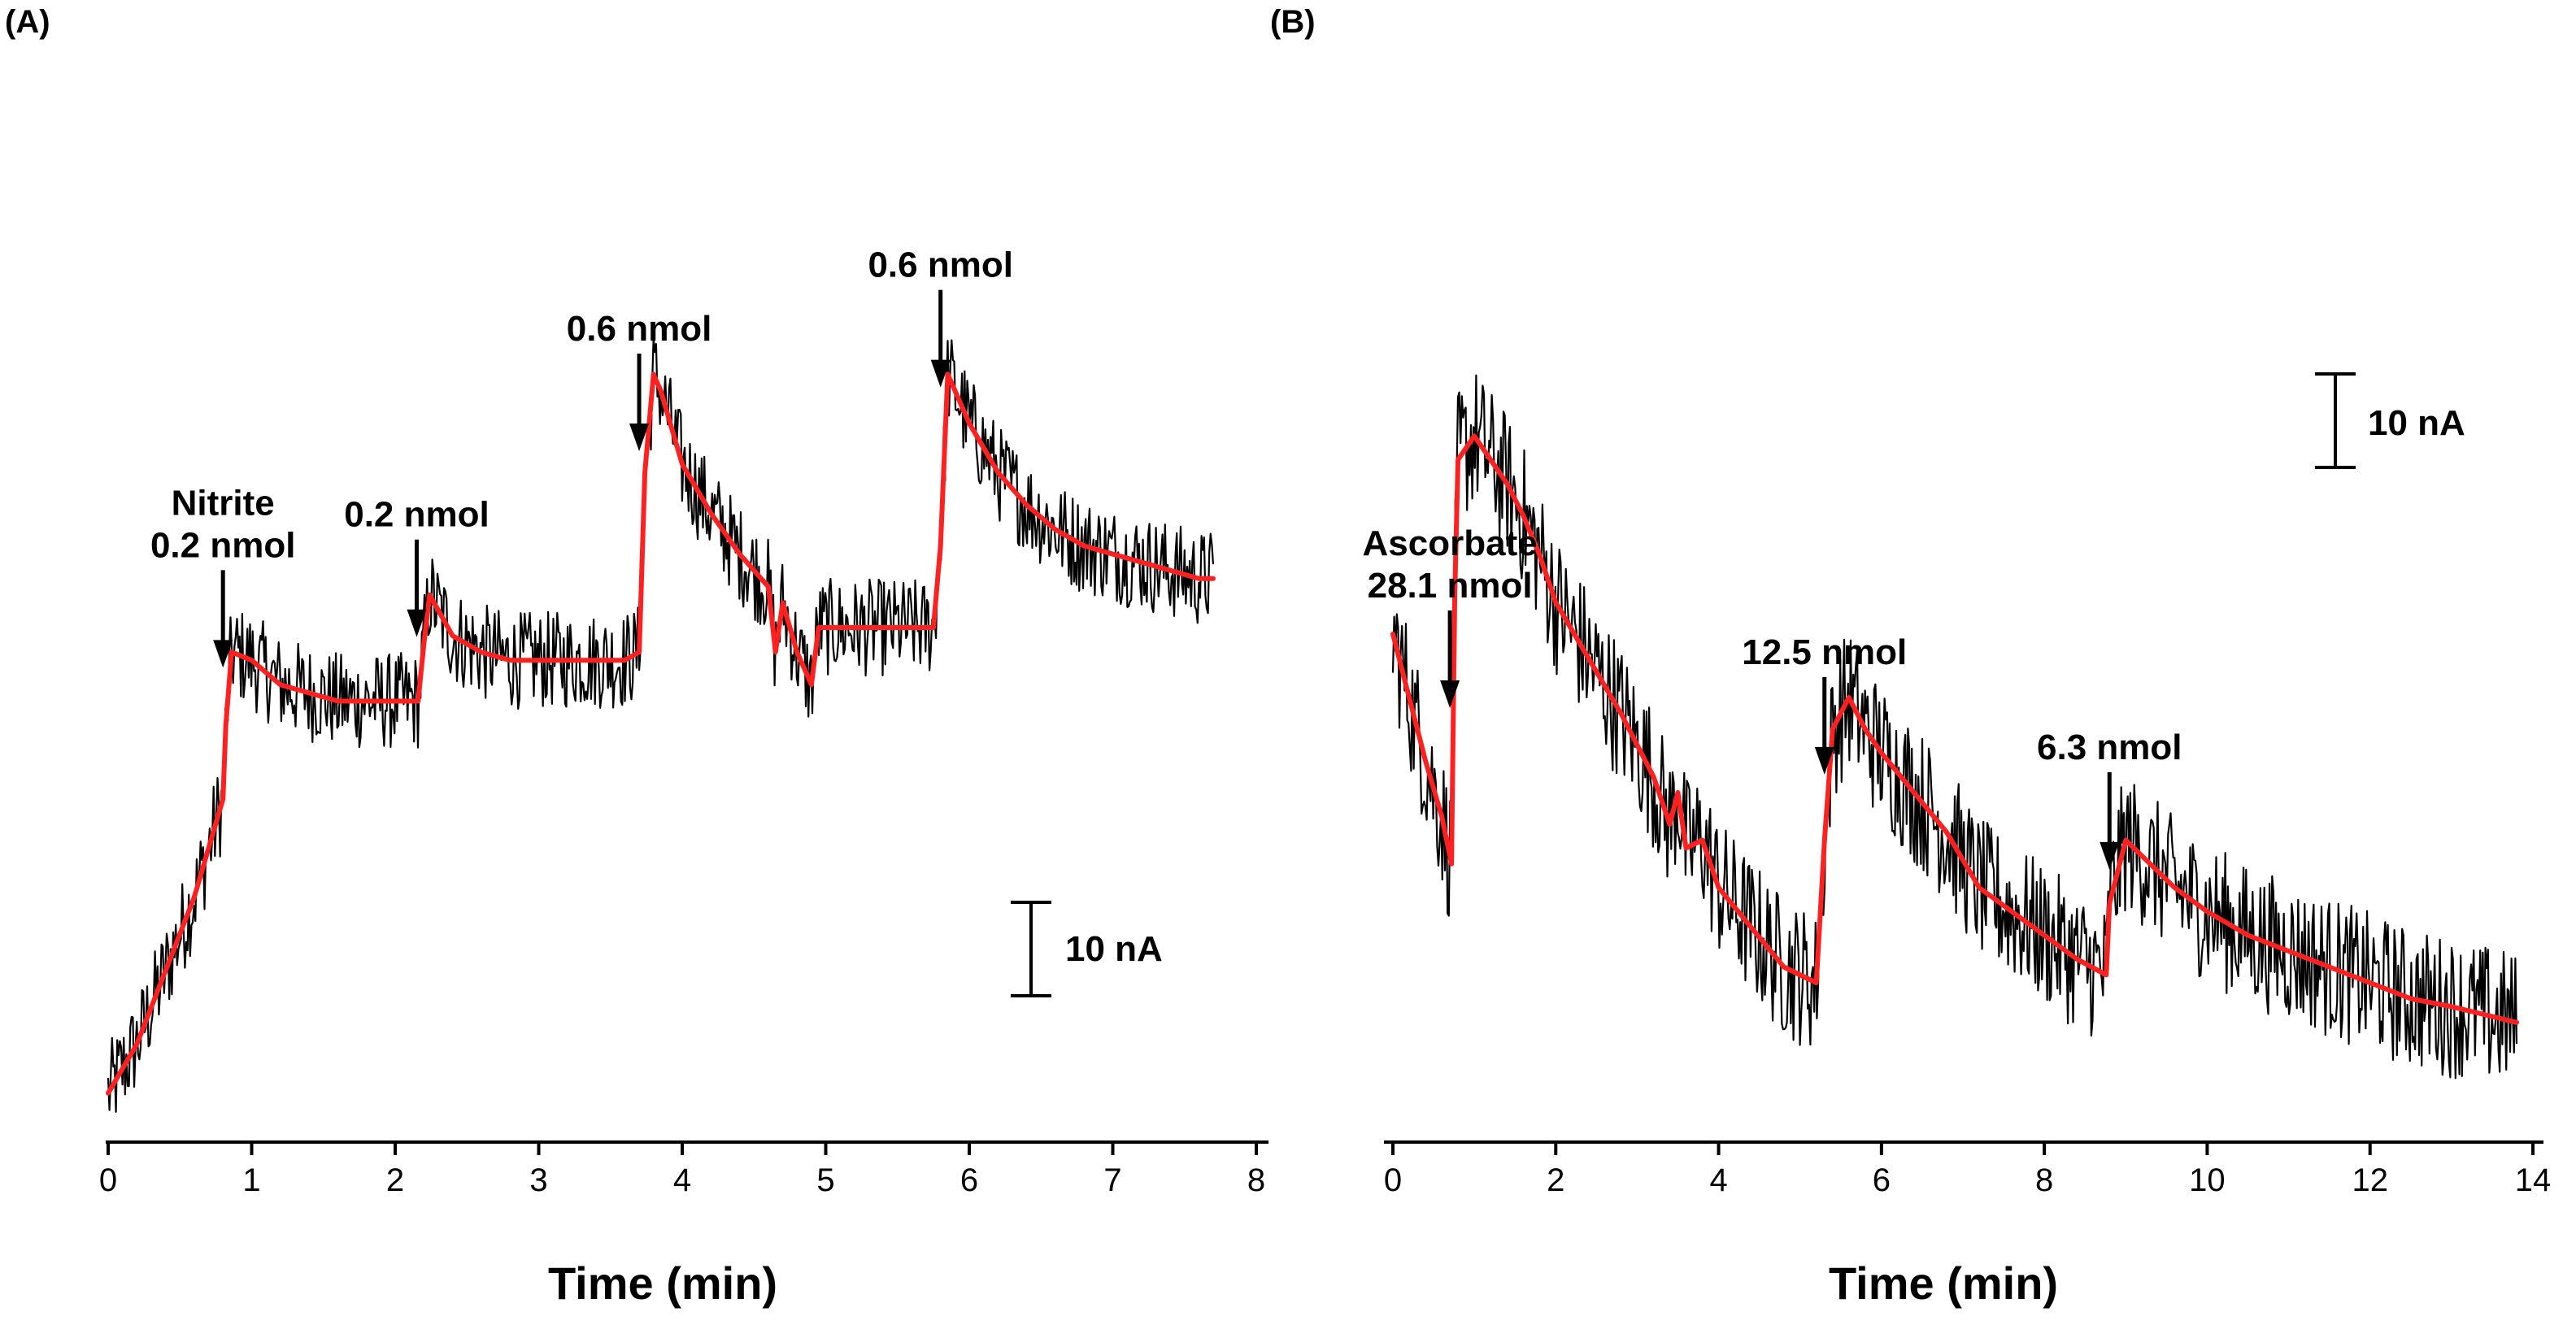  Describe the element at coordinates (2533, 1180) in the screenshot. I see `x-tick-label: 14` at that location.